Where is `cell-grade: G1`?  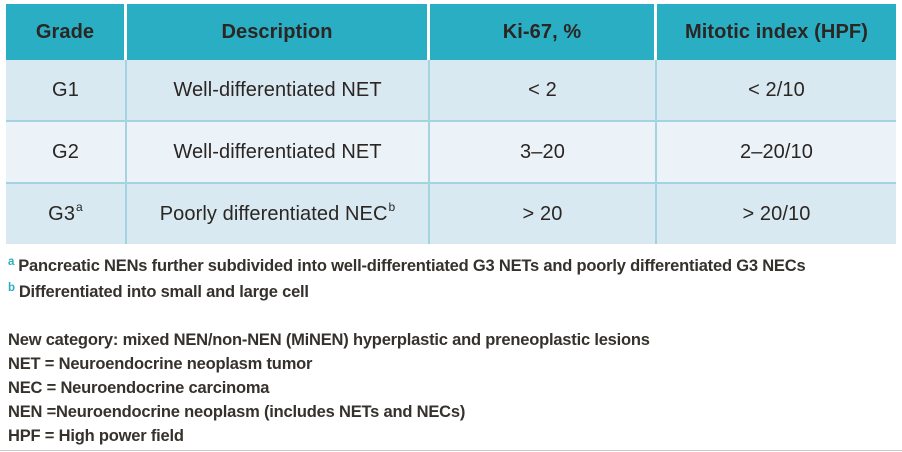 cell-grade: G1 is located at coordinates (66, 90).